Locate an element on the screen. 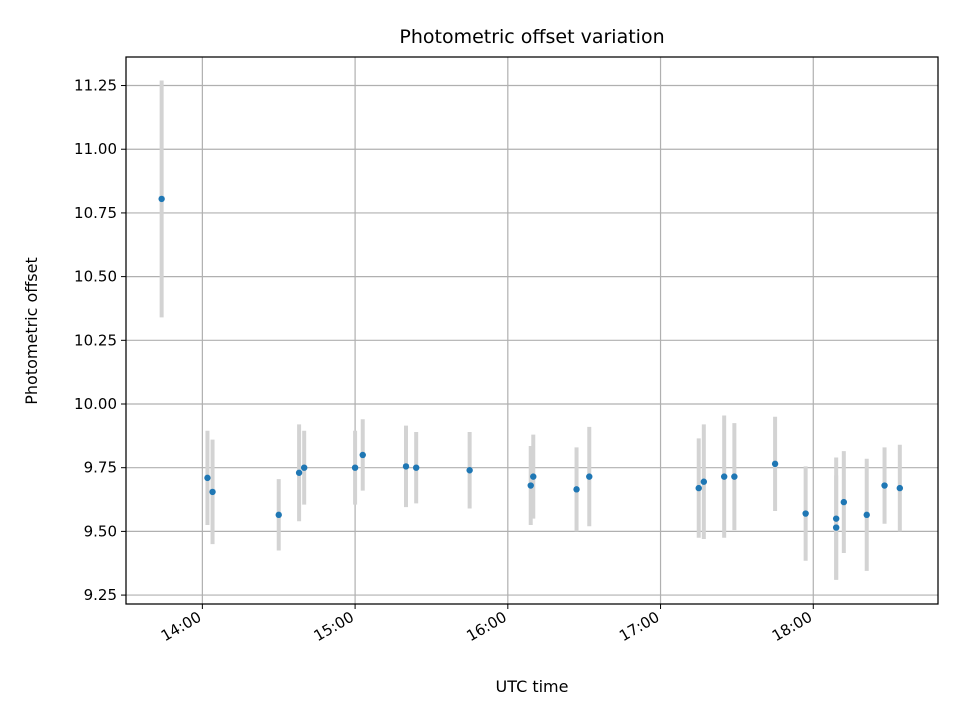  y-axis-title: Photometric offset is located at coordinates (31, 331).